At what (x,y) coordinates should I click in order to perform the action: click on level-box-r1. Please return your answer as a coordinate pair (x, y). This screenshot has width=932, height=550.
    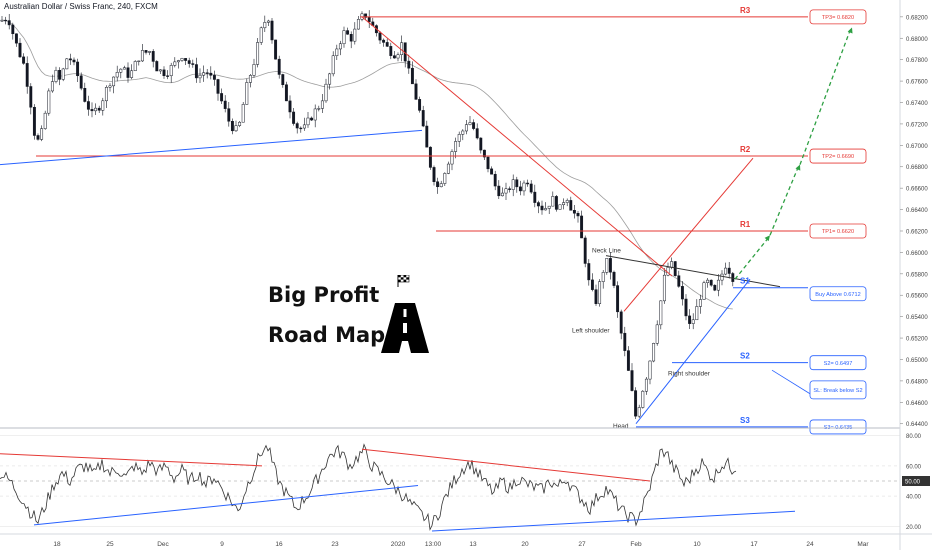
    Looking at the image, I should click on (838, 231).